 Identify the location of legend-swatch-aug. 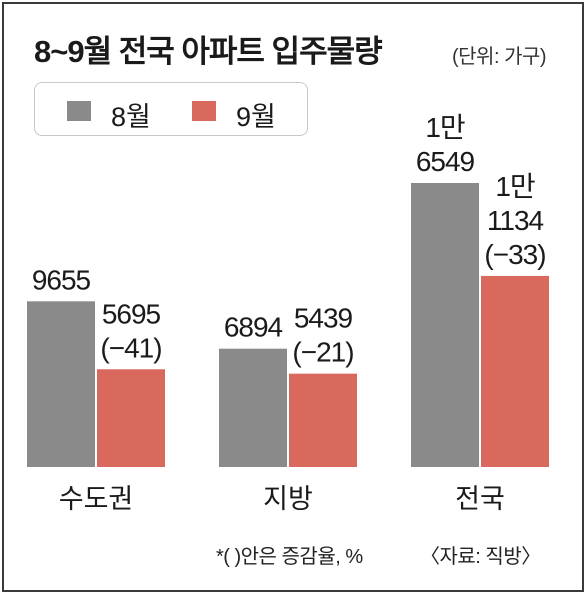
(79, 111).